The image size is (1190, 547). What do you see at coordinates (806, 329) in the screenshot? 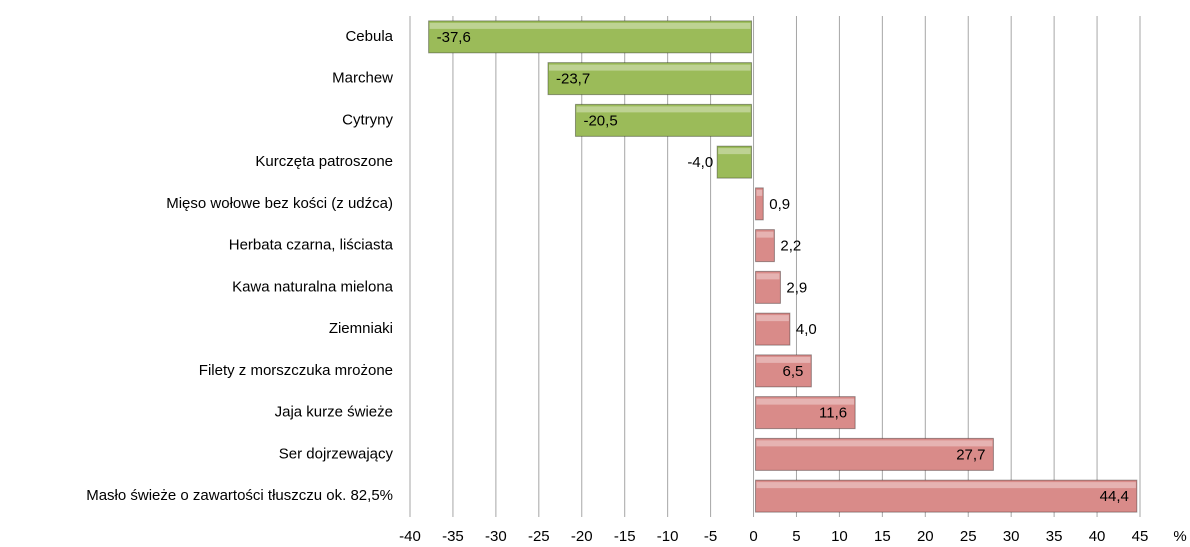
I see `value-label: 4,0` at bounding box center [806, 329].